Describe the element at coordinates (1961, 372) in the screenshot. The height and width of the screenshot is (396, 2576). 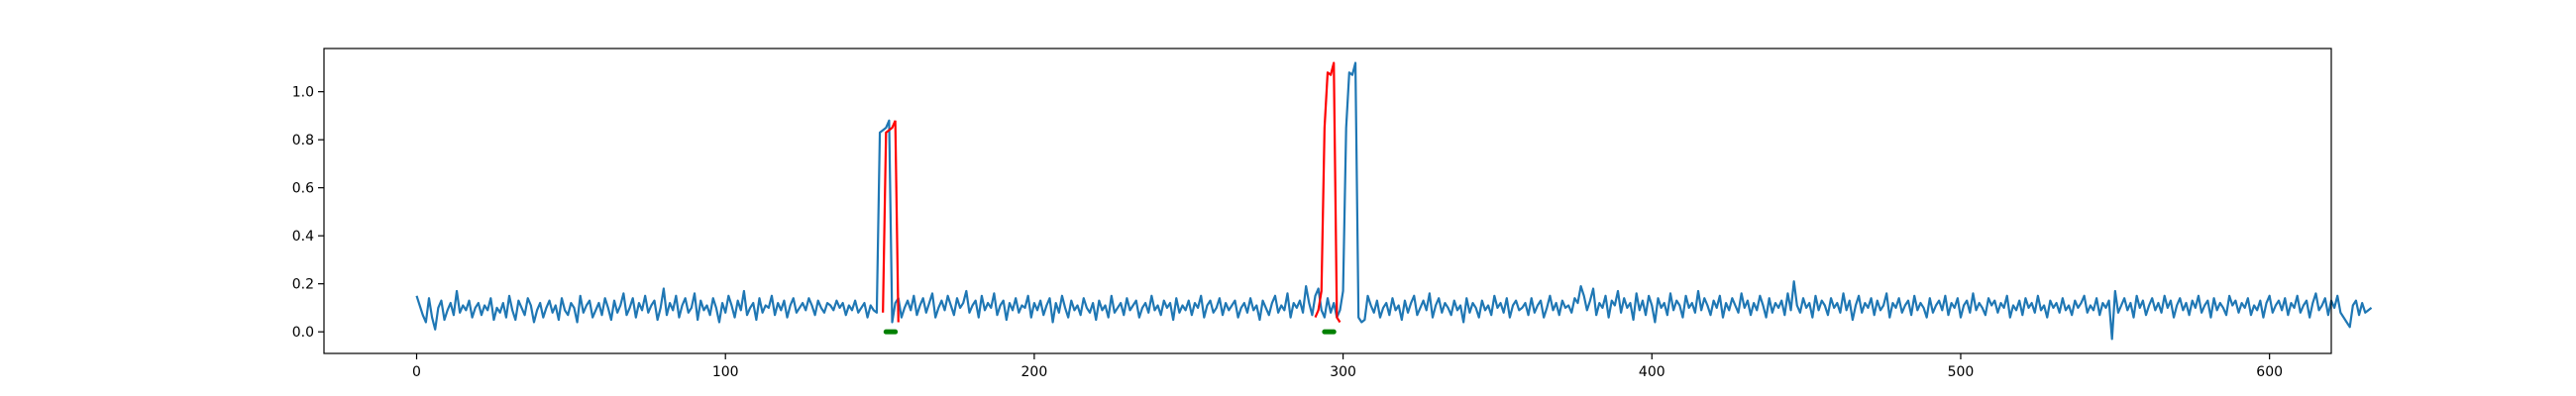
I see `x-tick-label: 500` at that location.